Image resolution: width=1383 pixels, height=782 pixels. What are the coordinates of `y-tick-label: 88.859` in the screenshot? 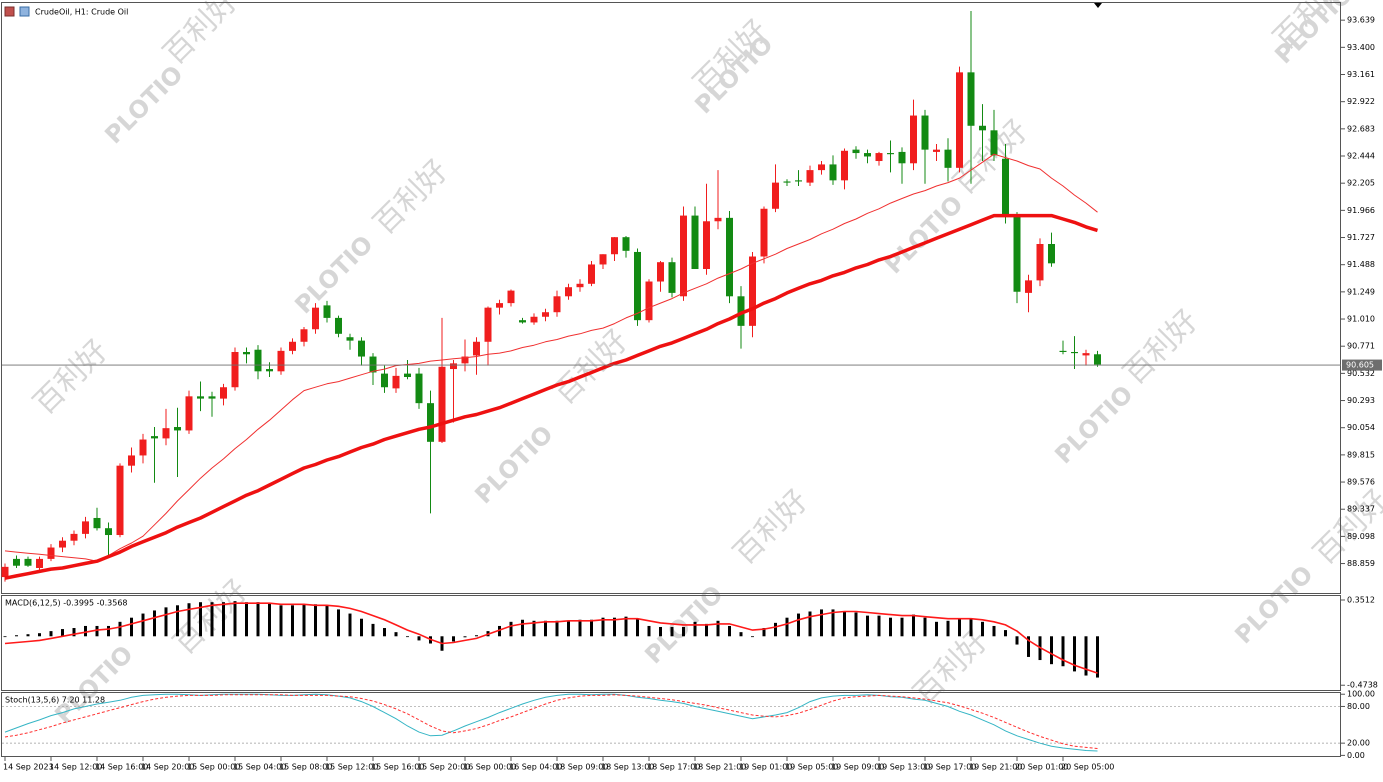 It's located at (1361, 563).